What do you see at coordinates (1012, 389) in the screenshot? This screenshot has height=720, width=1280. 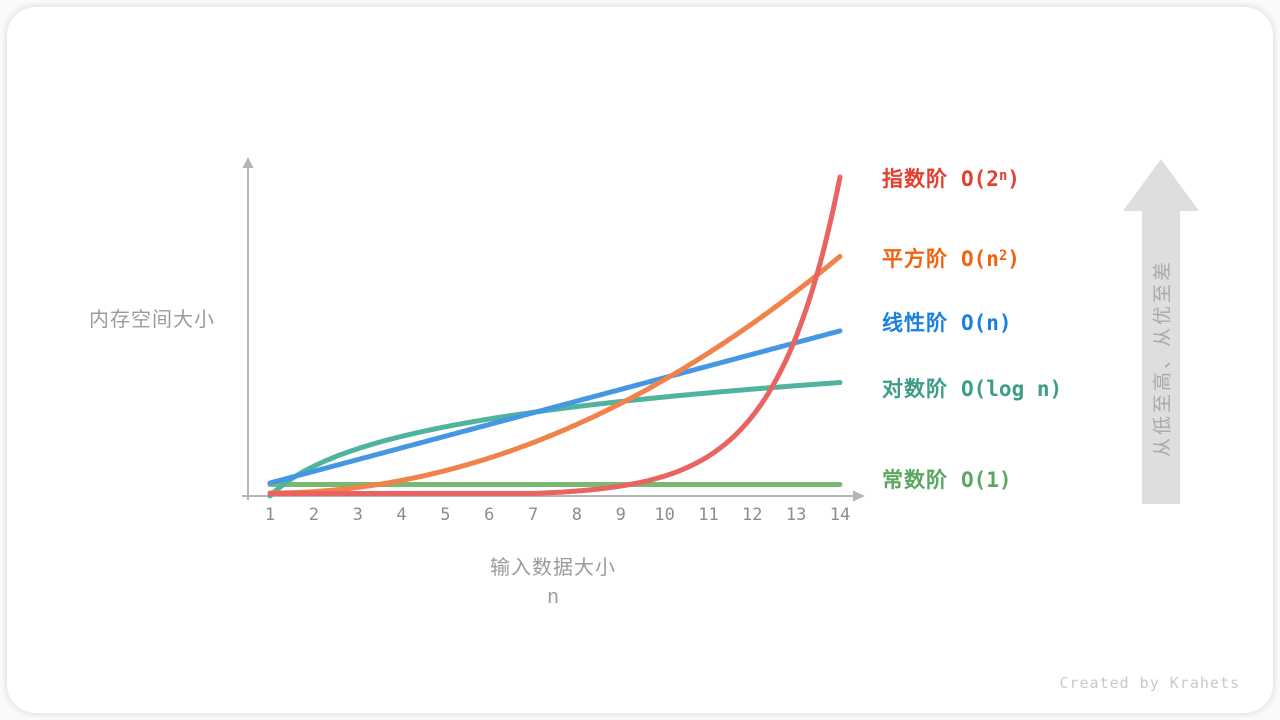 I see `big-o-logarithmic: O(log n)` at bounding box center [1012, 389].